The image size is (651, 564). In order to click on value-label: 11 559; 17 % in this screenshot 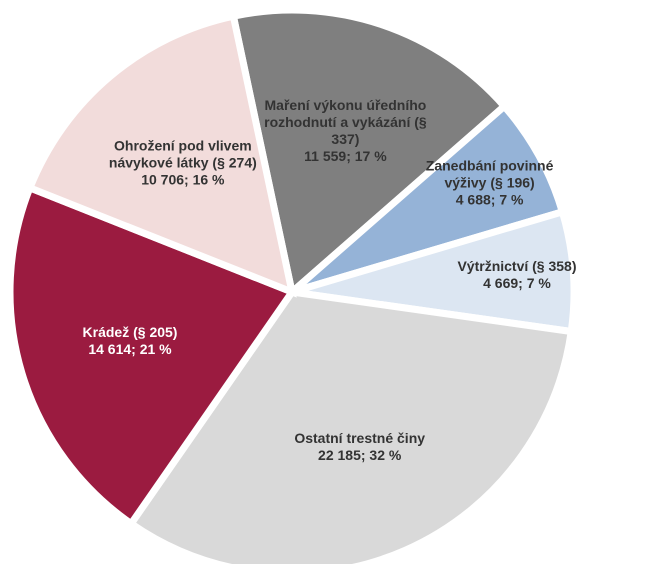, I will do `click(345, 156)`.